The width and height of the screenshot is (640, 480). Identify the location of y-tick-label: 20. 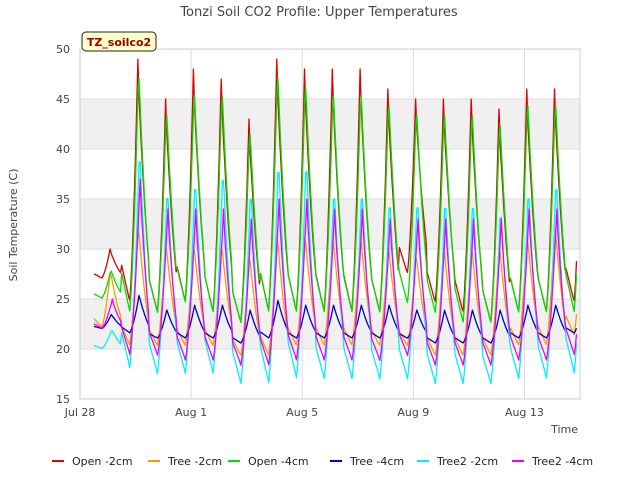
(63, 349).